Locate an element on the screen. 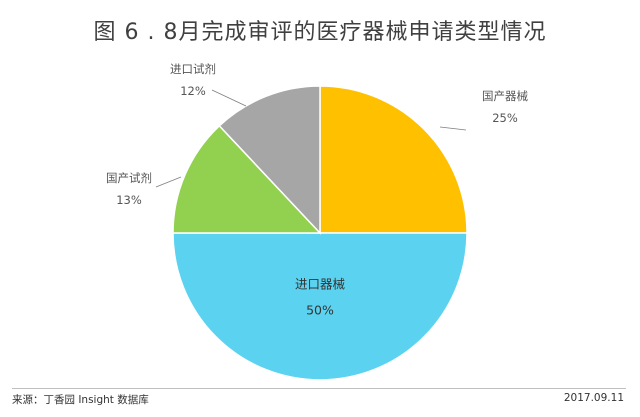  slice-value-label: 12% is located at coordinates (193, 91).